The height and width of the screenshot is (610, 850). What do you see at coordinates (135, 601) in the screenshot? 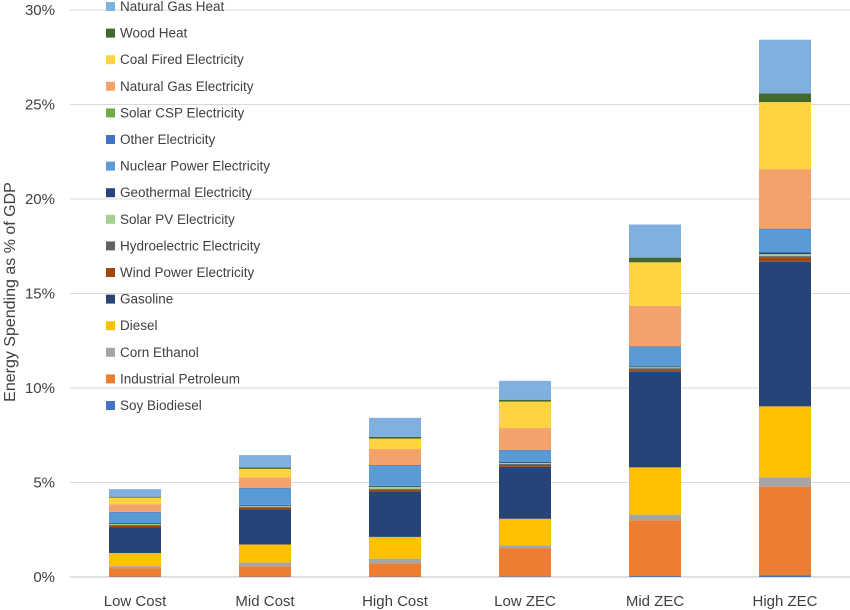
I see `x-tick-label: Low Cost` at bounding box center [135, 601].